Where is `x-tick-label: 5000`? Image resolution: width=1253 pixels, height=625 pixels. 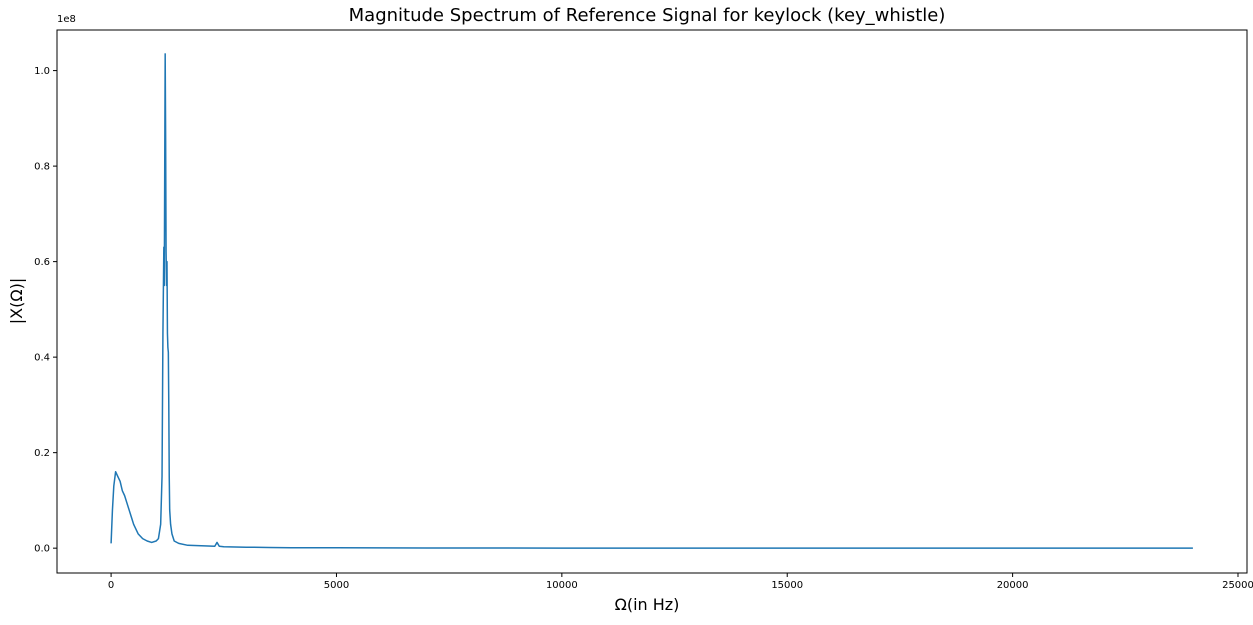
x-tick-label: 5000 is located at coordinates (336, 585).